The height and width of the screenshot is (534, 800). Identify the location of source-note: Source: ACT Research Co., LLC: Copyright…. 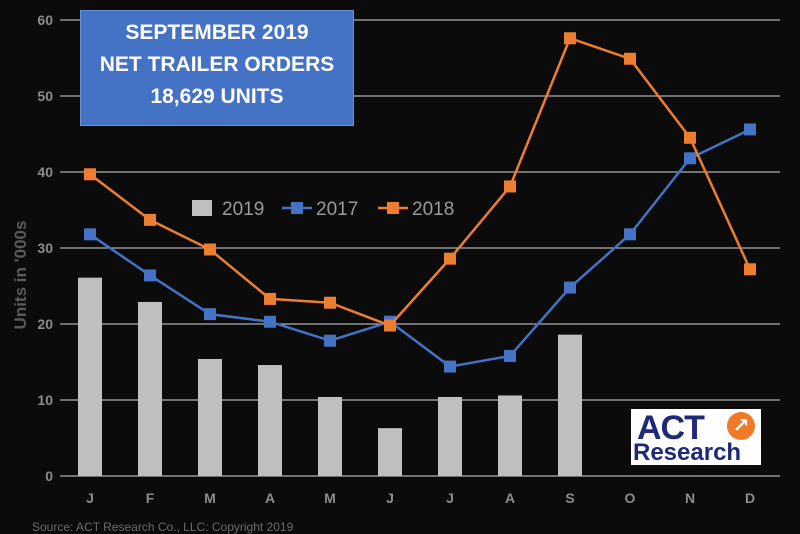
(163, 527).